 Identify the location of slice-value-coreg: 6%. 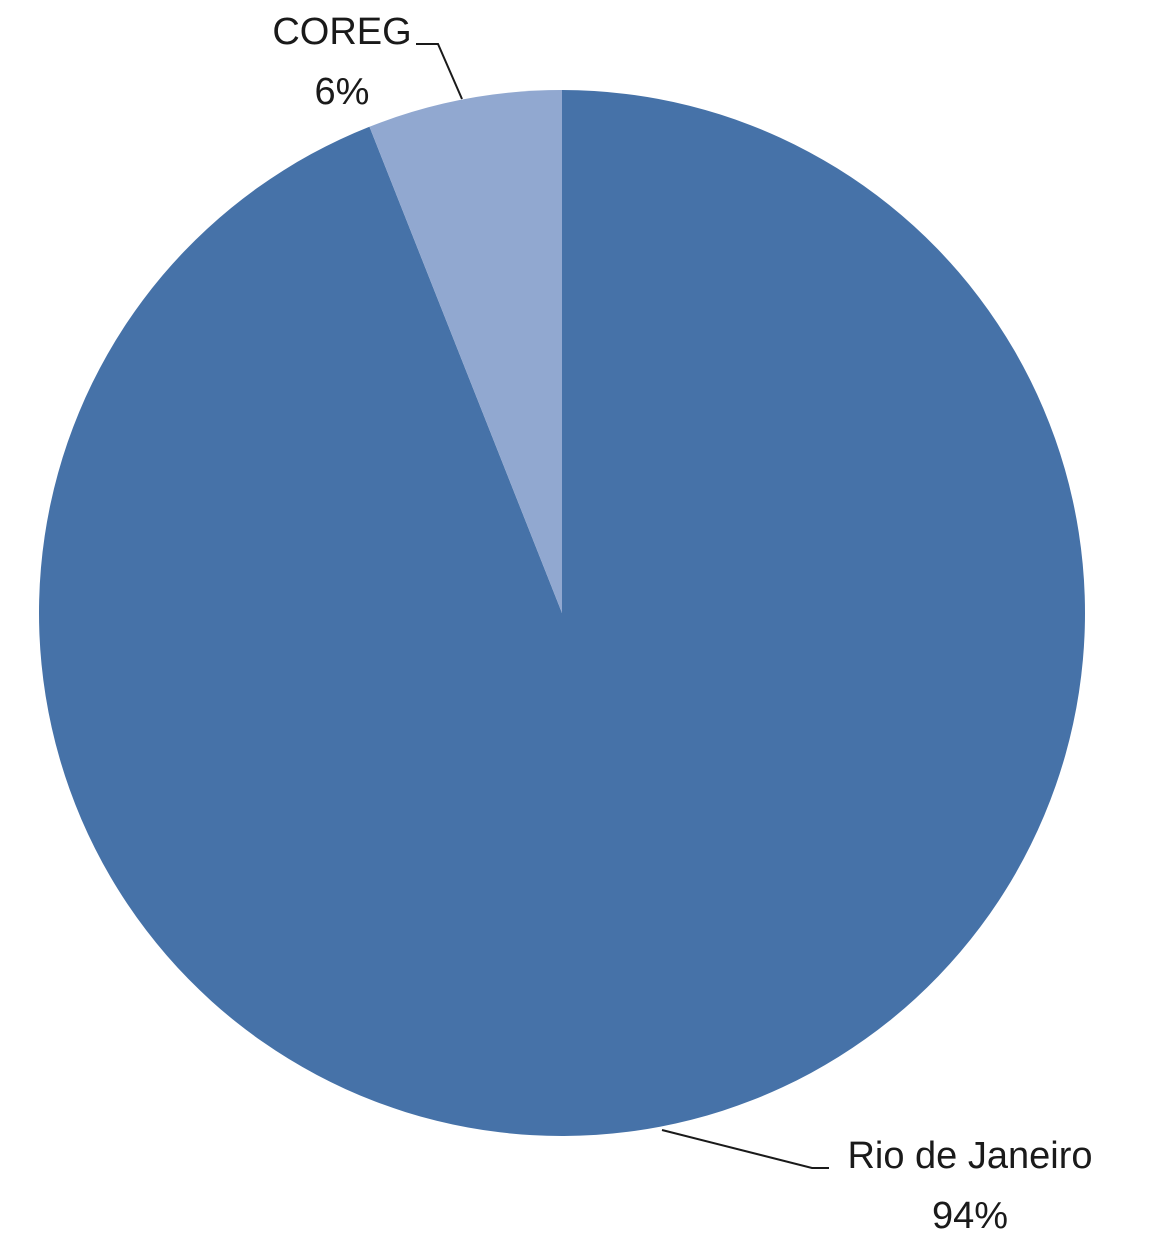
(342, 92).